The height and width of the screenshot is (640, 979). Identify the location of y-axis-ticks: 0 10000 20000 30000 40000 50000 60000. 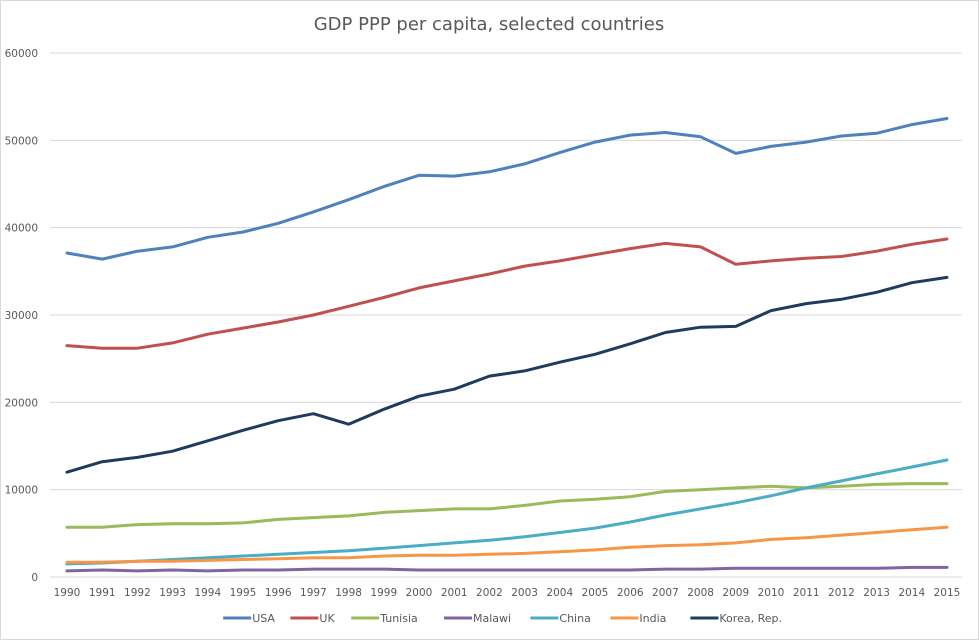
(21, 316).